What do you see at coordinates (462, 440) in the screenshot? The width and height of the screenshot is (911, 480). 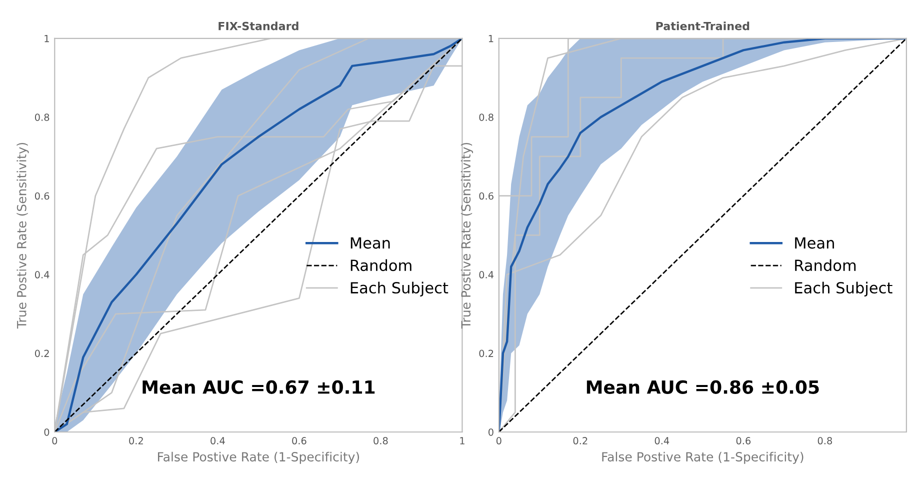 I see `x-tick-label: 1` at bounding box center [462, 440].